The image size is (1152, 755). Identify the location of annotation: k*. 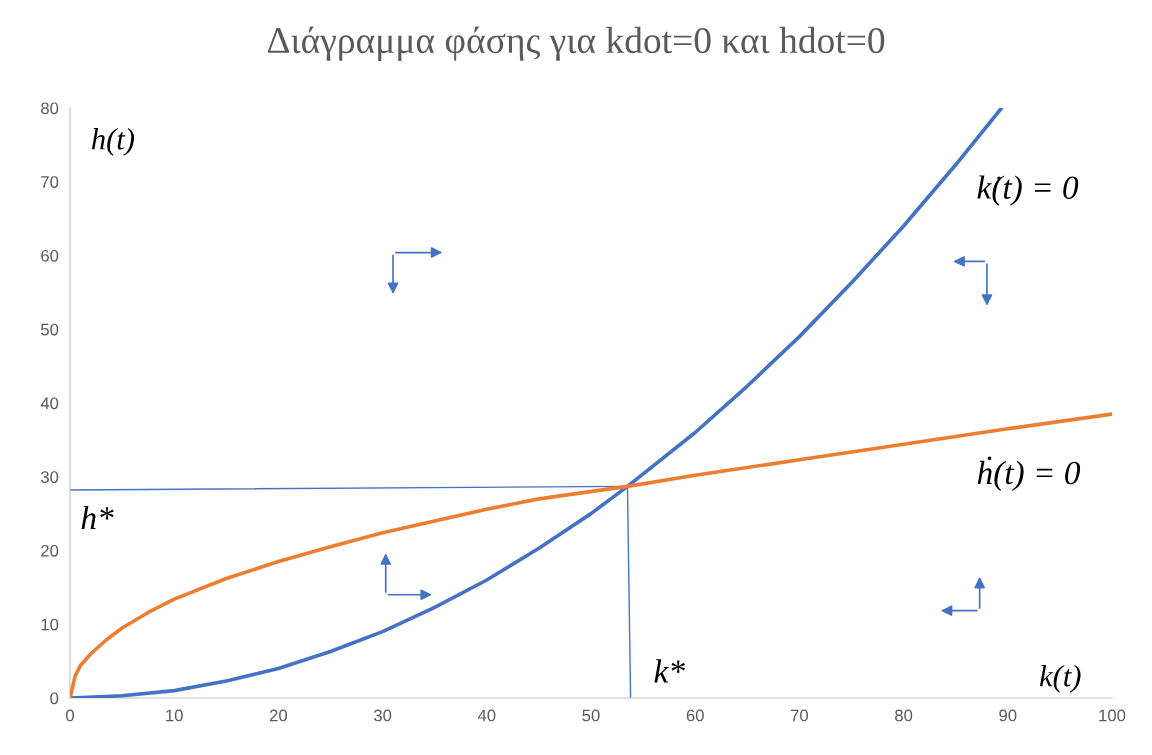
(669, 671).